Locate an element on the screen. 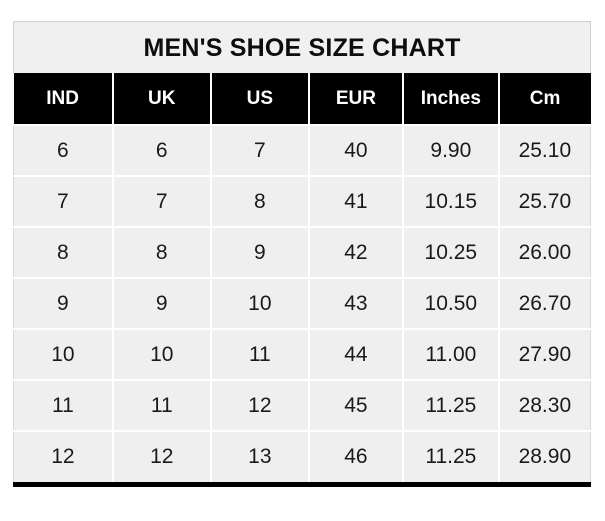 Image resolution: width=605 pixels, height=521 pixels. table-row: 7 7 8 41 10.15 25.70 is located at coordinates (301, 201).